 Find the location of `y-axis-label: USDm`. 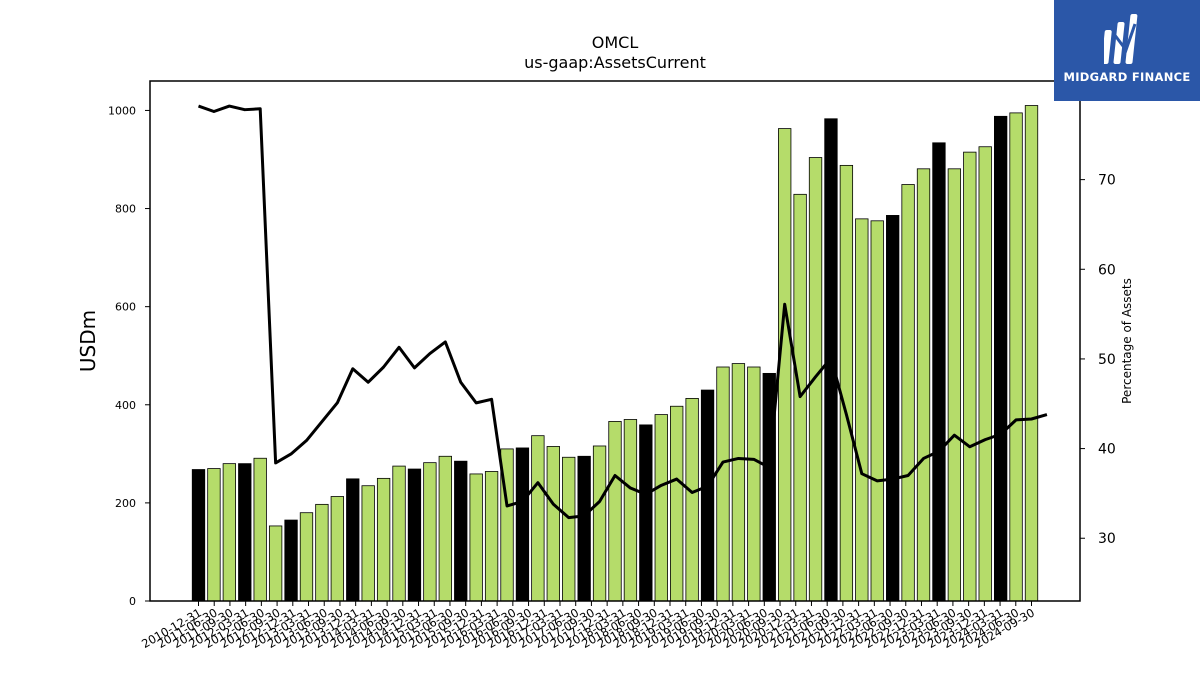

y-axis-label: USDm is located at coordinates (88, 341).